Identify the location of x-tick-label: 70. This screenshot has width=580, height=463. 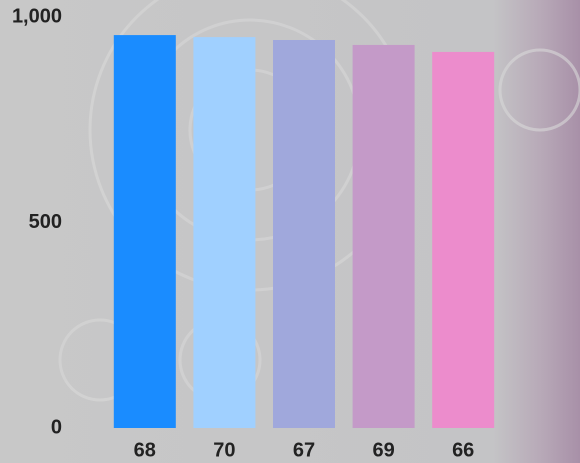
(224, 450).